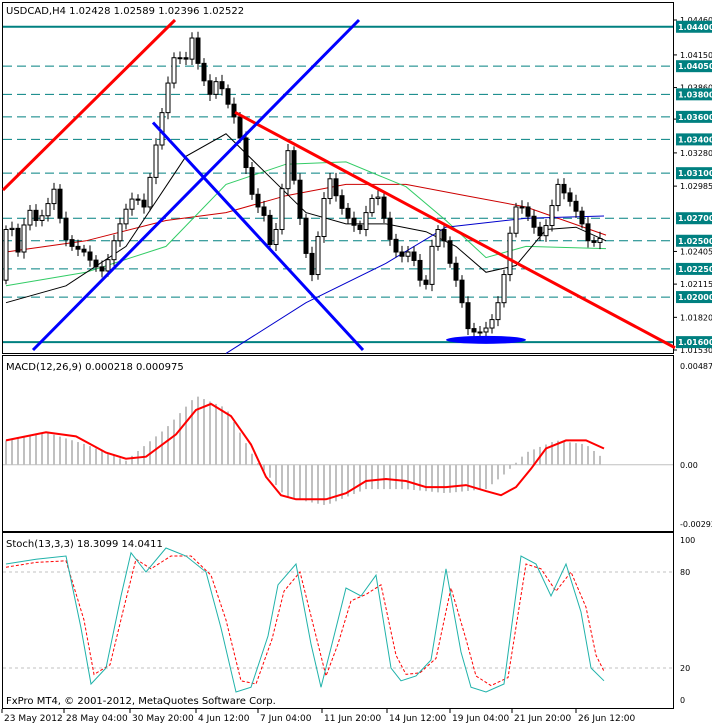 Image resolution: width=712 pixels, height=725 pixels. Describe the element at coordinates (417, 719) in the screenshot. I see `time-tick-label: 14 Jun 12:00` at that location.